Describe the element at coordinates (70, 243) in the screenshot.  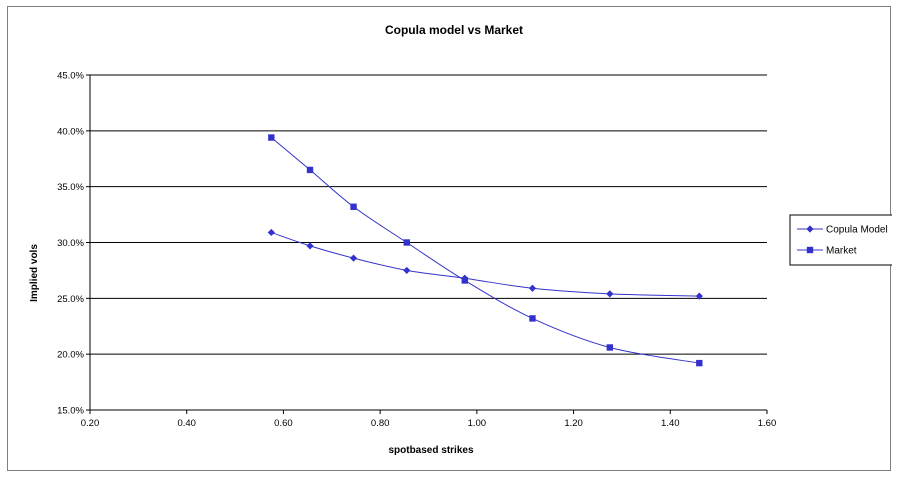
I see `y-tick-label: 30.0%` at that location.